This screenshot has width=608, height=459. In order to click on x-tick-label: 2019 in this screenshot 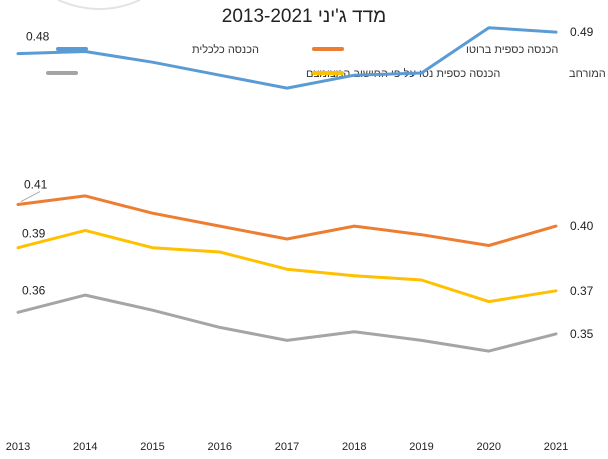, I will do `click(421, 447)`.